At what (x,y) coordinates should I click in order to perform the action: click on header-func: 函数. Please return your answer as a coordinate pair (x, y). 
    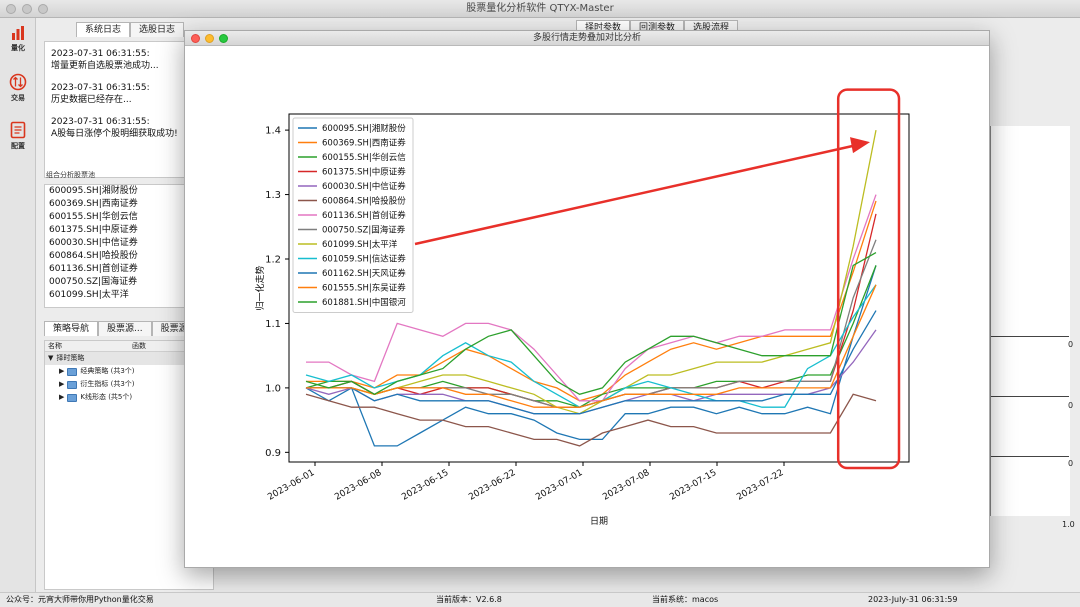
    Looking at the image, I should click on (139, 346).